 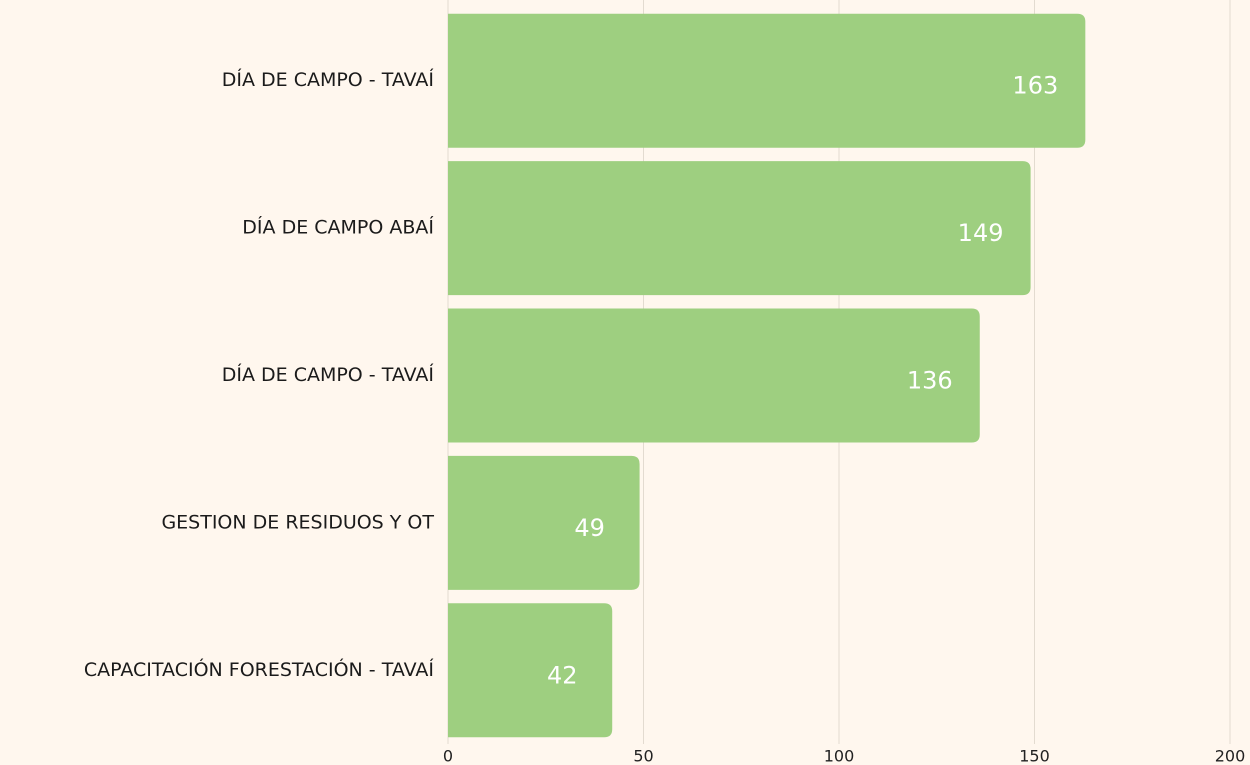 What do you see at coordinates (643, 756) in the screenshot?
I see `x-tick-label: 50` at bounding box center [643, 756].